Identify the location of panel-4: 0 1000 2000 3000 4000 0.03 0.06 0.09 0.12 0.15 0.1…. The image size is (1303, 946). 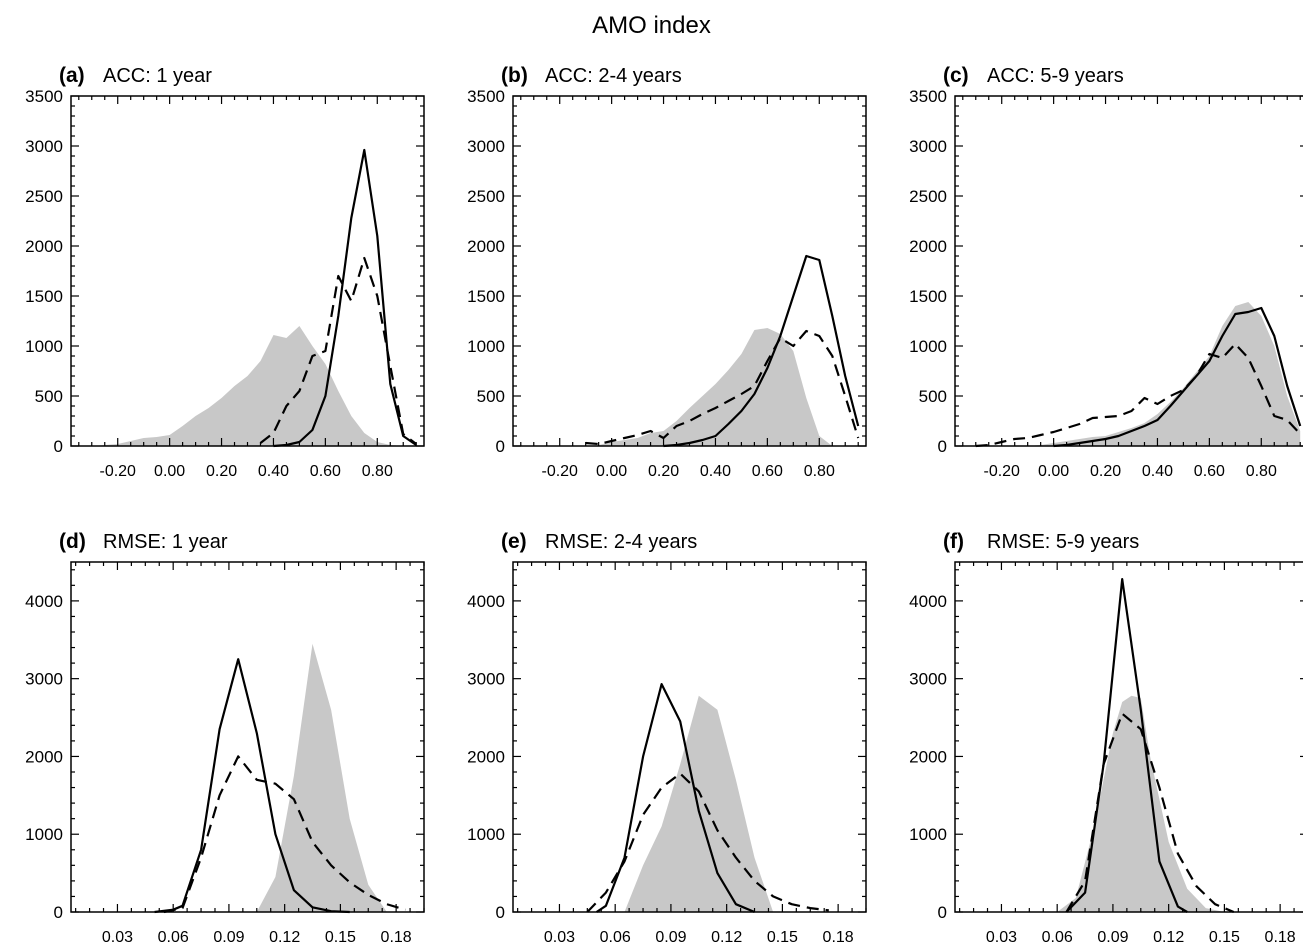
(667, 738).